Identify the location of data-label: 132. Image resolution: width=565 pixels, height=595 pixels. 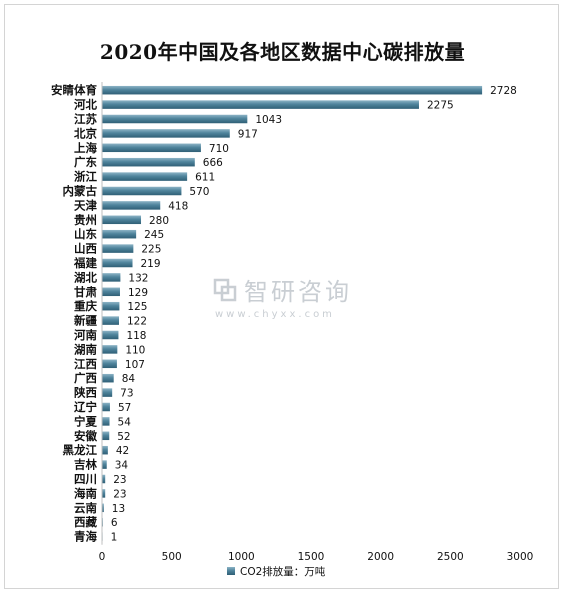
(138, 278).